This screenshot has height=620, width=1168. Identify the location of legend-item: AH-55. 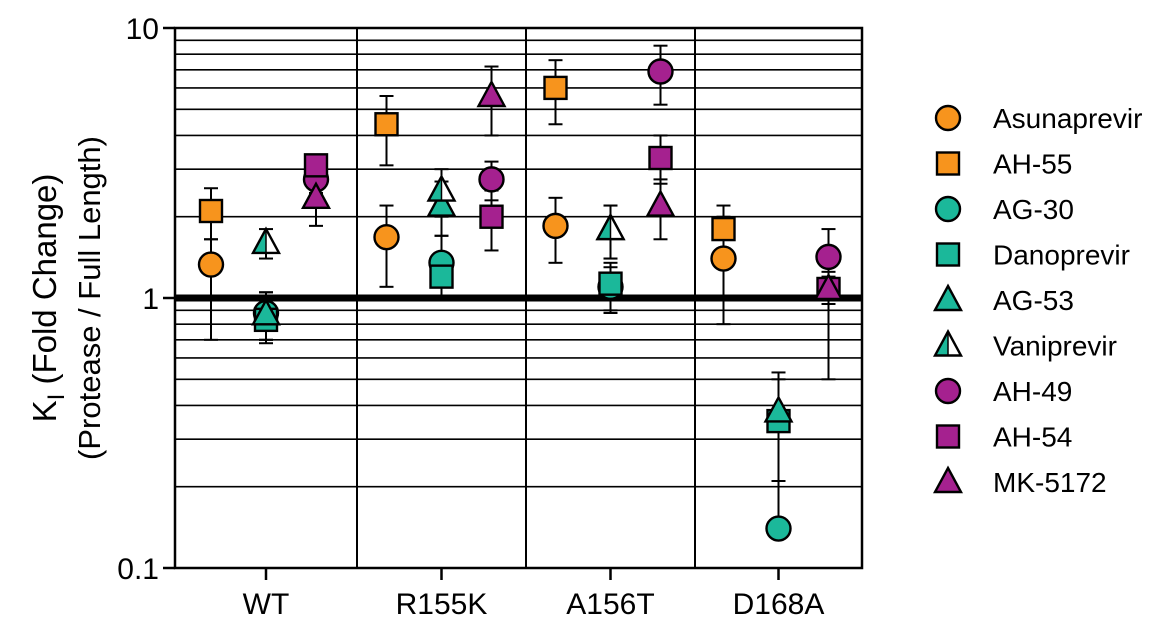
(1003, 164).